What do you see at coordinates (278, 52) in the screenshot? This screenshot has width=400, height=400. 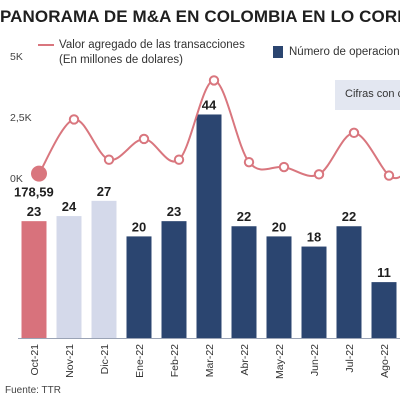 I see `legend-bar-swatch` at bounding box center [278, 52].